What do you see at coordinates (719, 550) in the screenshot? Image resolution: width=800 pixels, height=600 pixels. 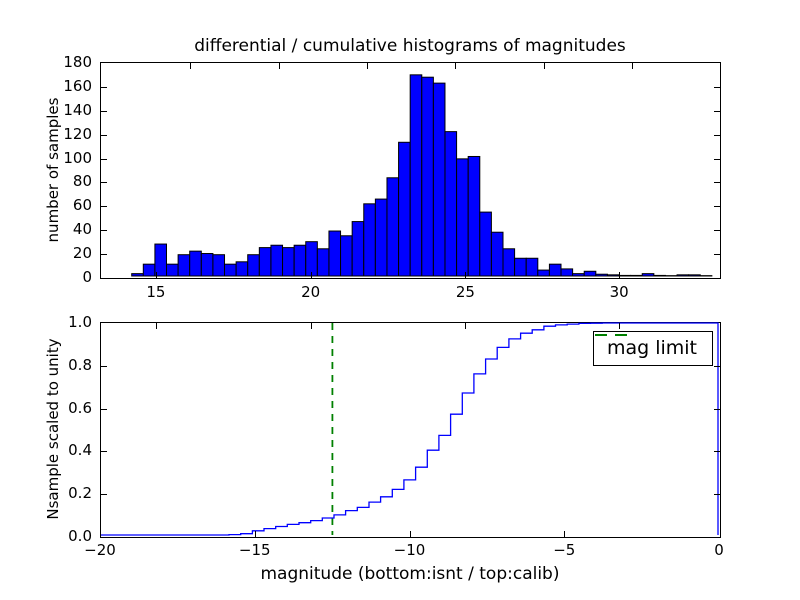 I see `bottom-x-tick-label: 0` at bounding box center [719, 550].